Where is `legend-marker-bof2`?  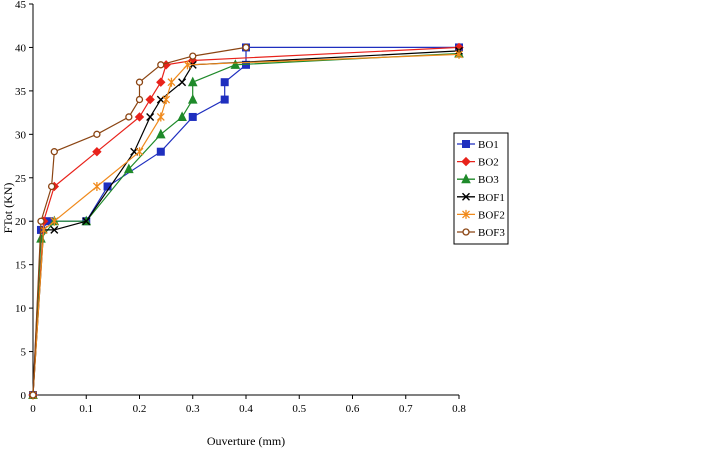 legend-marker-bof2 is located at coordinates (466, 214).